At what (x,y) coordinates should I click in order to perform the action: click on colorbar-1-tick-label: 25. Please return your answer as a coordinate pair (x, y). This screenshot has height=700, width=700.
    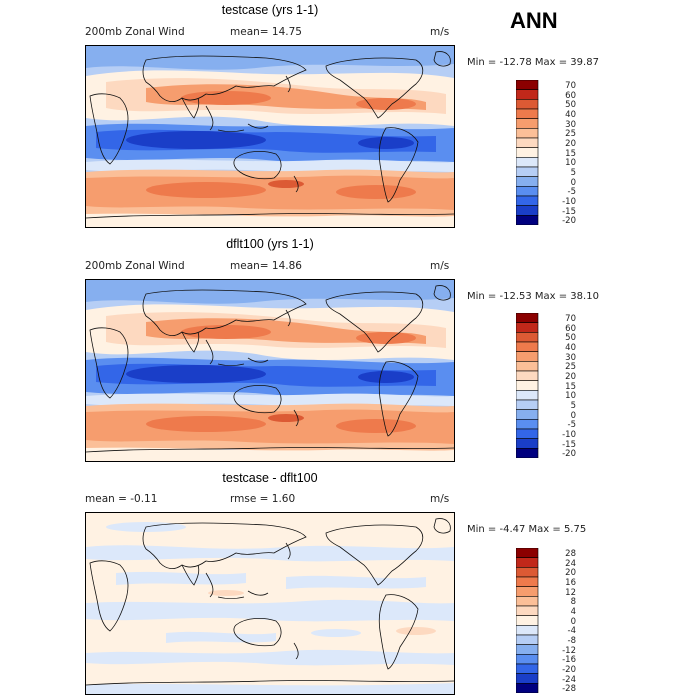
    Looking at the image, I should click on (570, 134).